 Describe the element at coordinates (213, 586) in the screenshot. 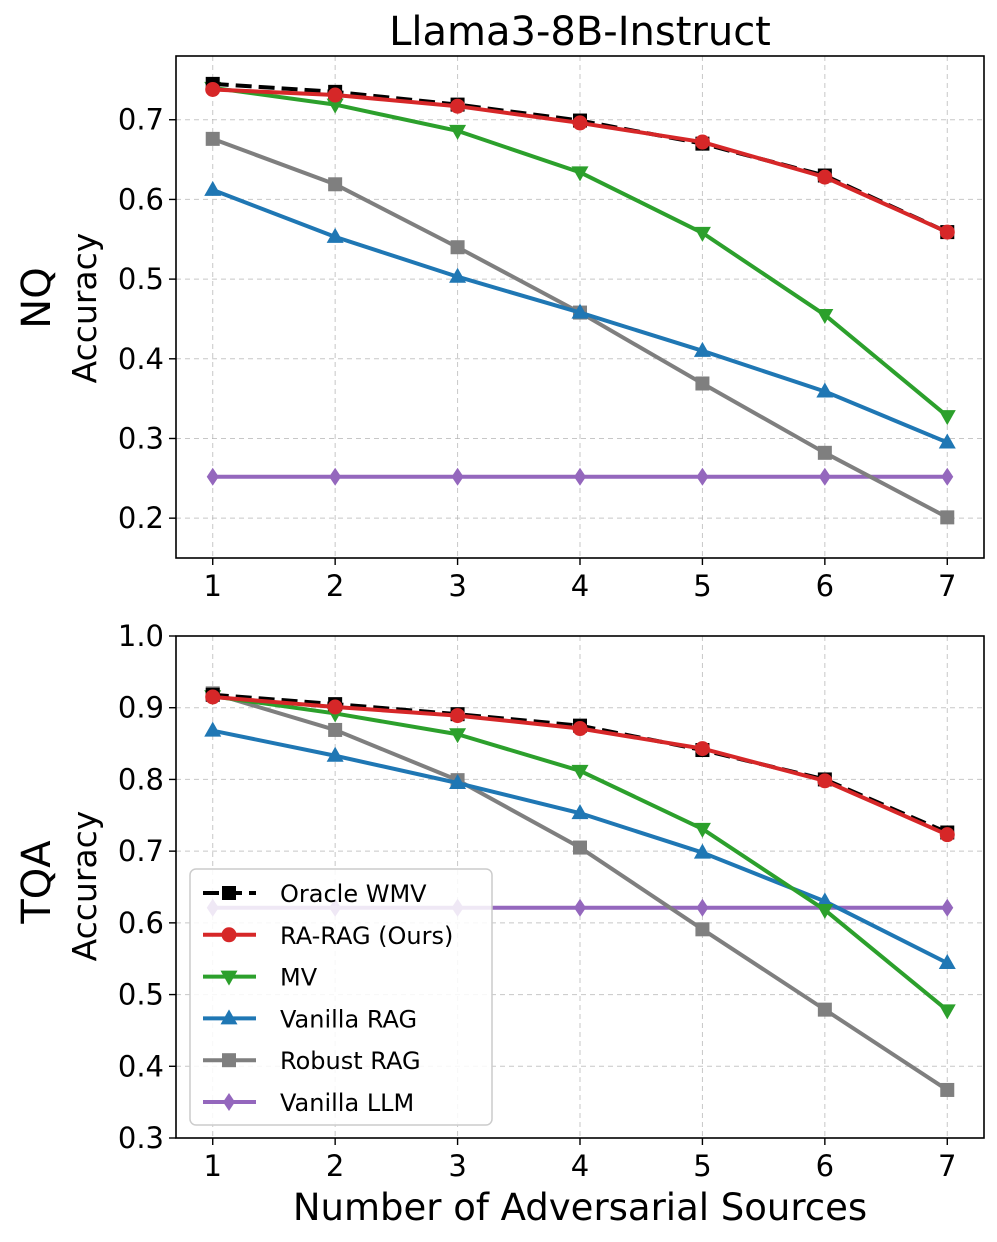

I see `nq-x-tick-label: 1` at that location.